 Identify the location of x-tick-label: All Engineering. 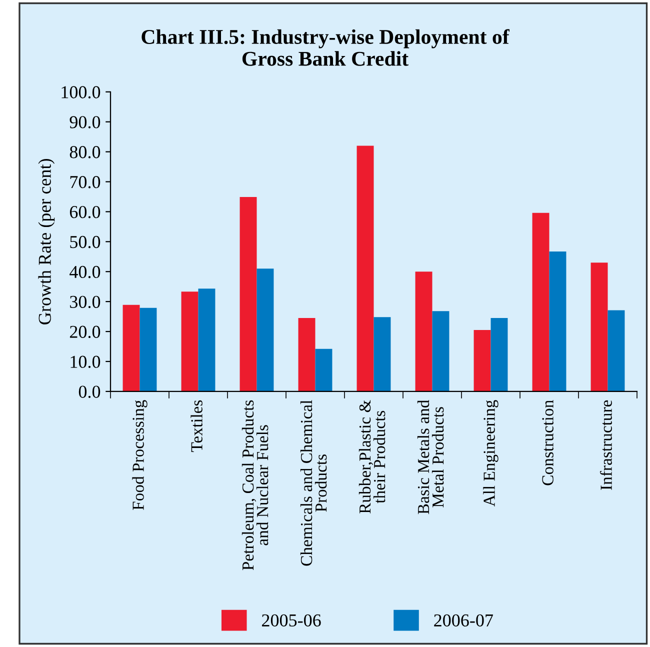
(490, 453).